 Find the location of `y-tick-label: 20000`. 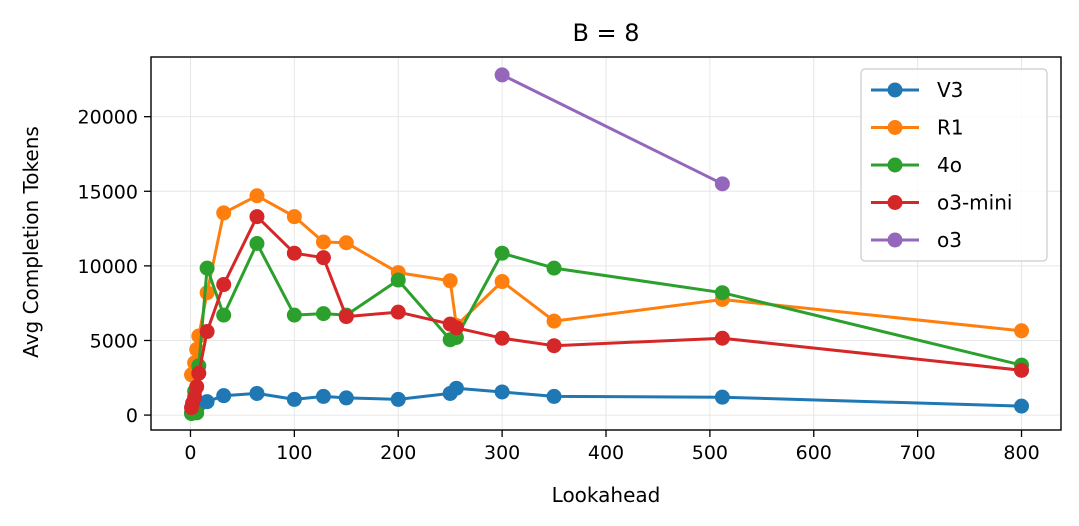

y-tick-label: 20000 is located at coordinates (108, 118).